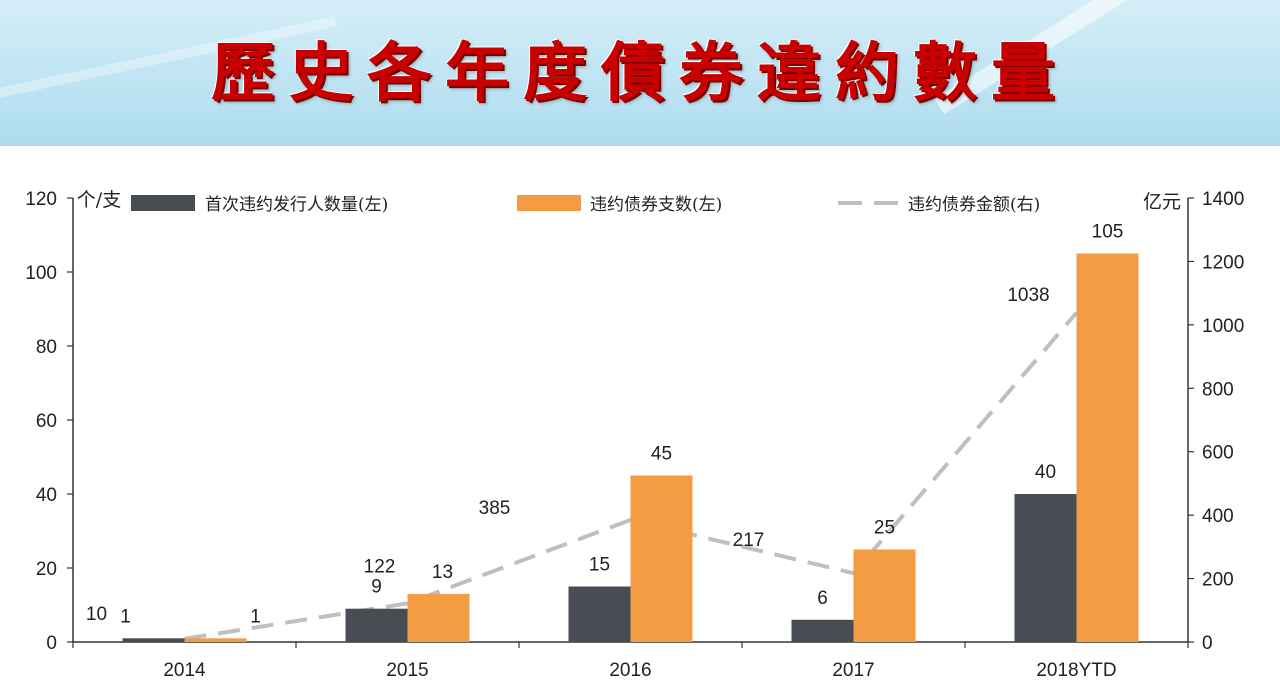 The image size is (1280, 695). Describe the element at coordinates (99, 200) in the screenshot. I see `left-axis-unit: 个/支` at that location.